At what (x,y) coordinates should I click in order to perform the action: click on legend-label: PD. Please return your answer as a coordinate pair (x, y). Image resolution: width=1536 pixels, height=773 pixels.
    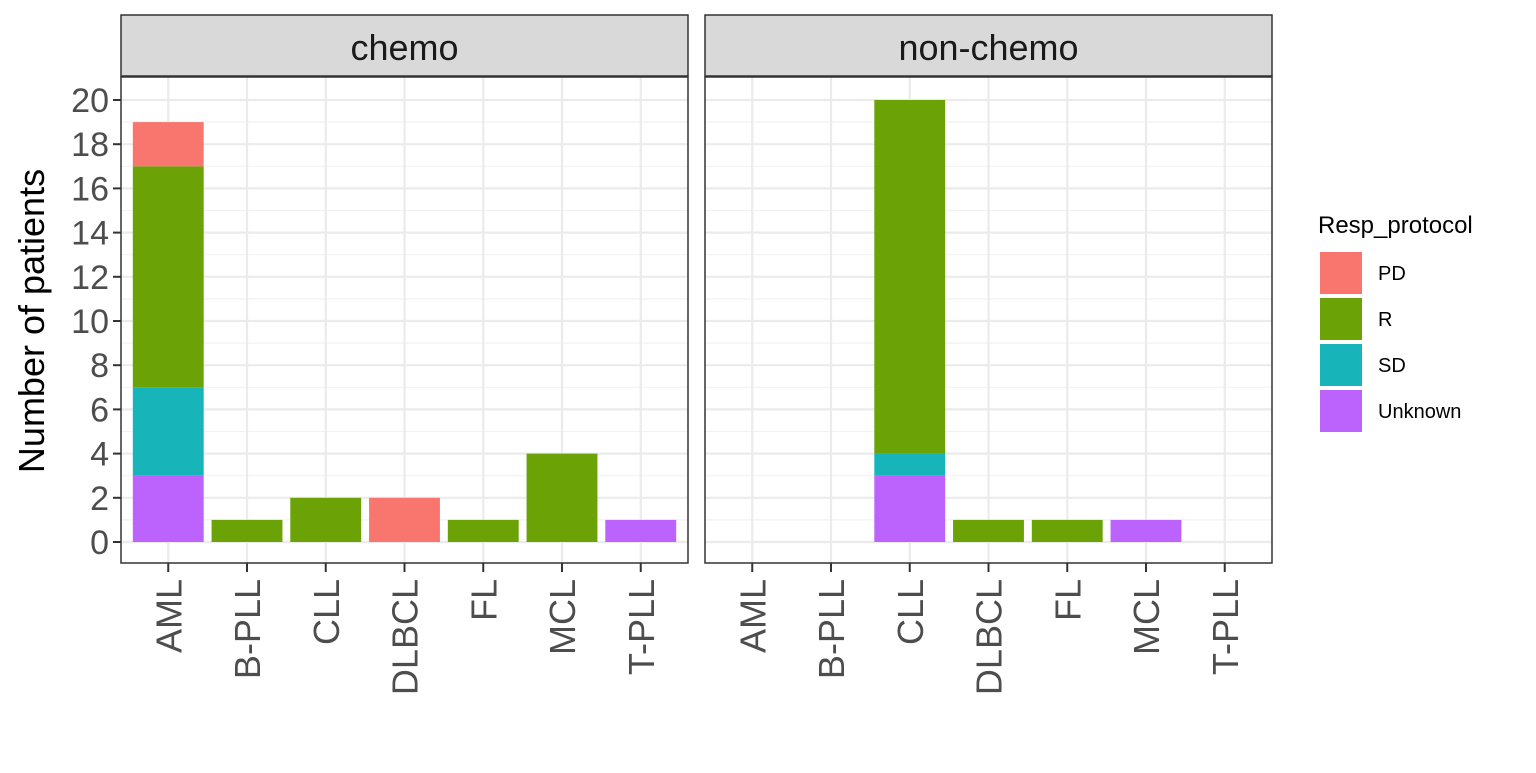
    Looking at the image, I should click on (1392, 274).